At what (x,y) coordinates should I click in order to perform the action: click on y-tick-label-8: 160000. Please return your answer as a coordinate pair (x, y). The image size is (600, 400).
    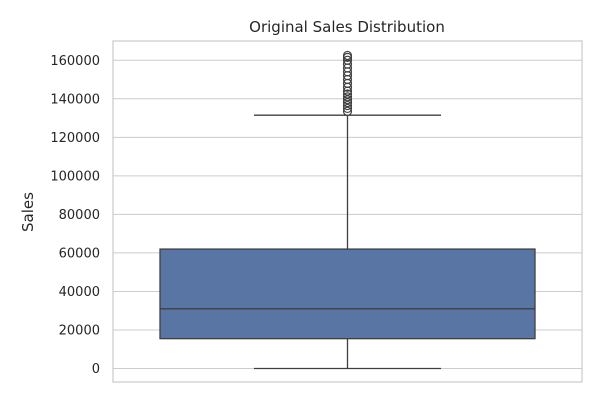
    Looking at the image, I should click on (75, 61).